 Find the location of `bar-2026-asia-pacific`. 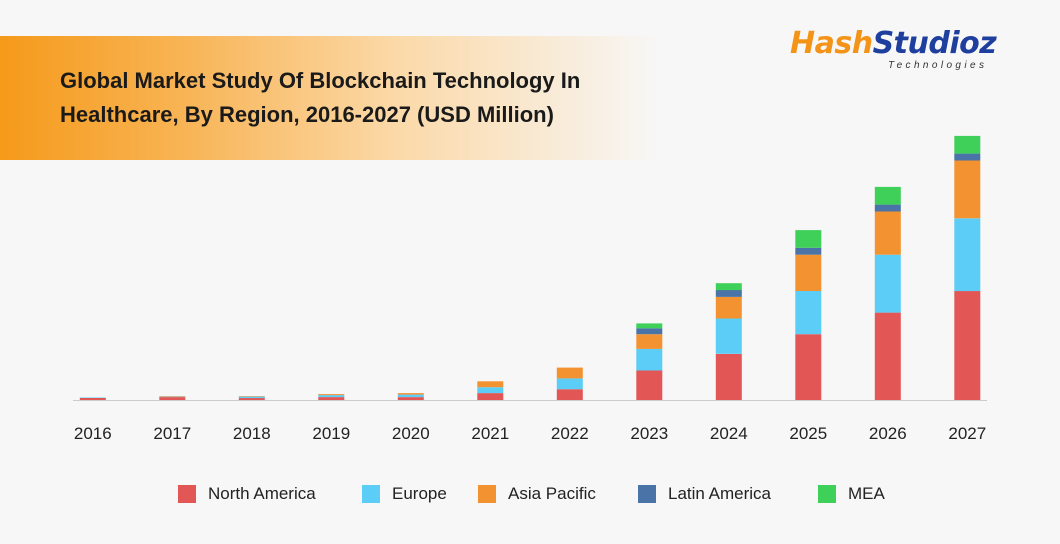

bar-2026-asia-pacific is located at coordinates (887, 233).